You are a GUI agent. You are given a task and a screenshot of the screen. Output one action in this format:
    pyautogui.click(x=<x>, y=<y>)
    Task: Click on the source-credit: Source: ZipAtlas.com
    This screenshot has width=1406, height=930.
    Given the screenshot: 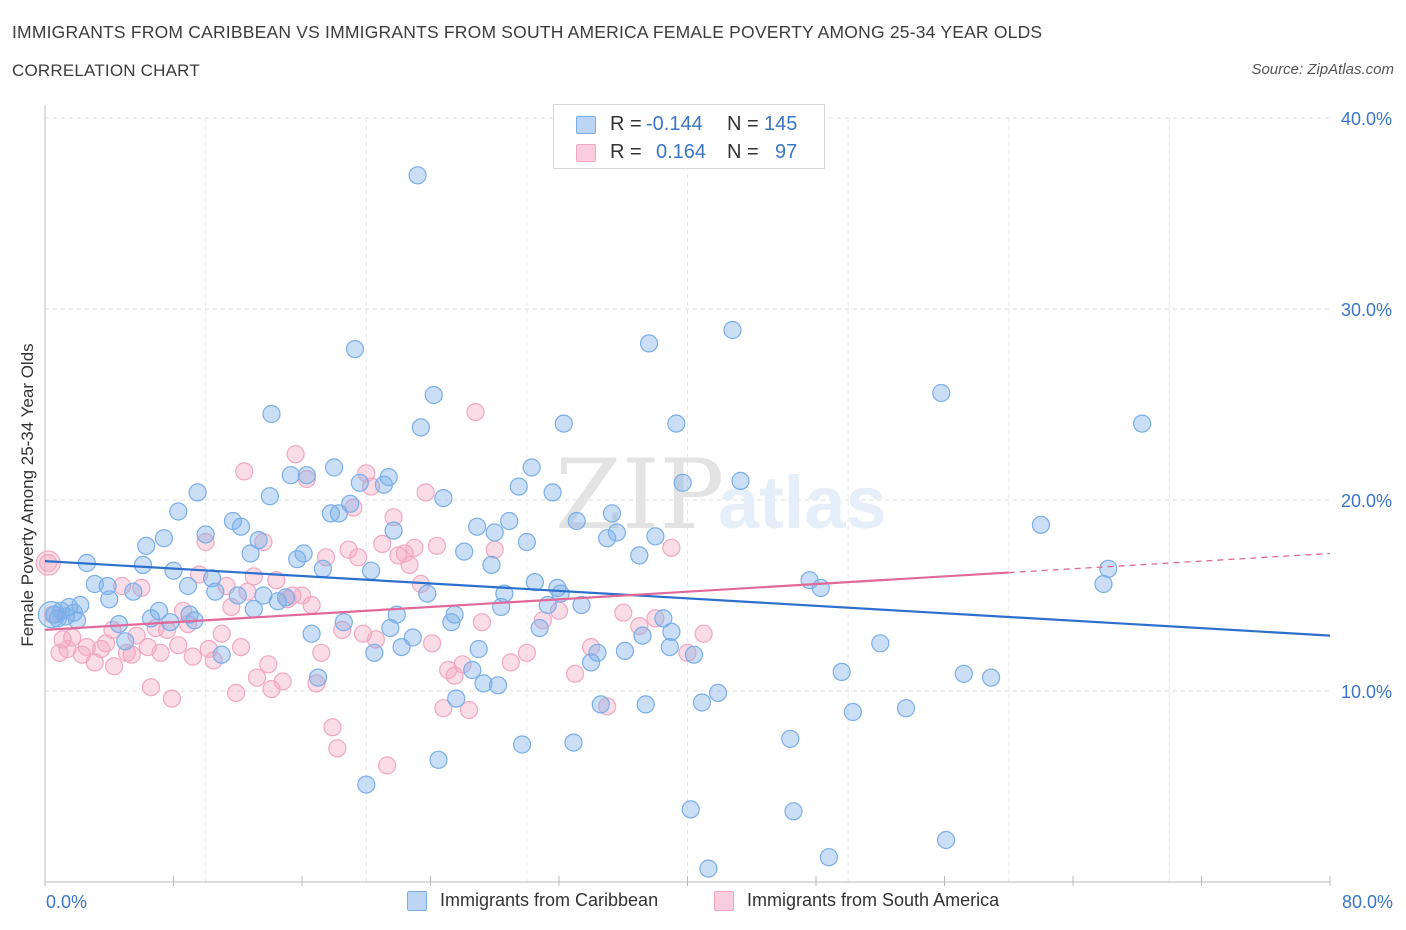 What is the action you would take?
    pyautogui.click(x=1322, y=69)
    